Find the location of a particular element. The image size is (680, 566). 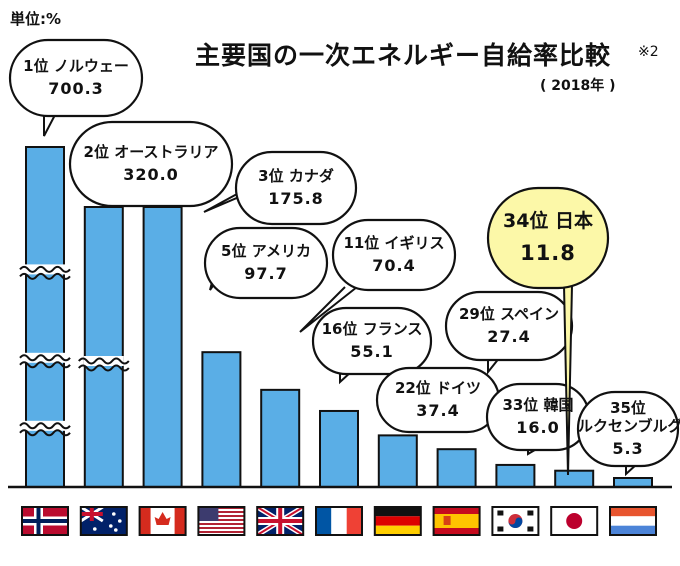

value-label: 700.3 is located at coordinates (76, 88).